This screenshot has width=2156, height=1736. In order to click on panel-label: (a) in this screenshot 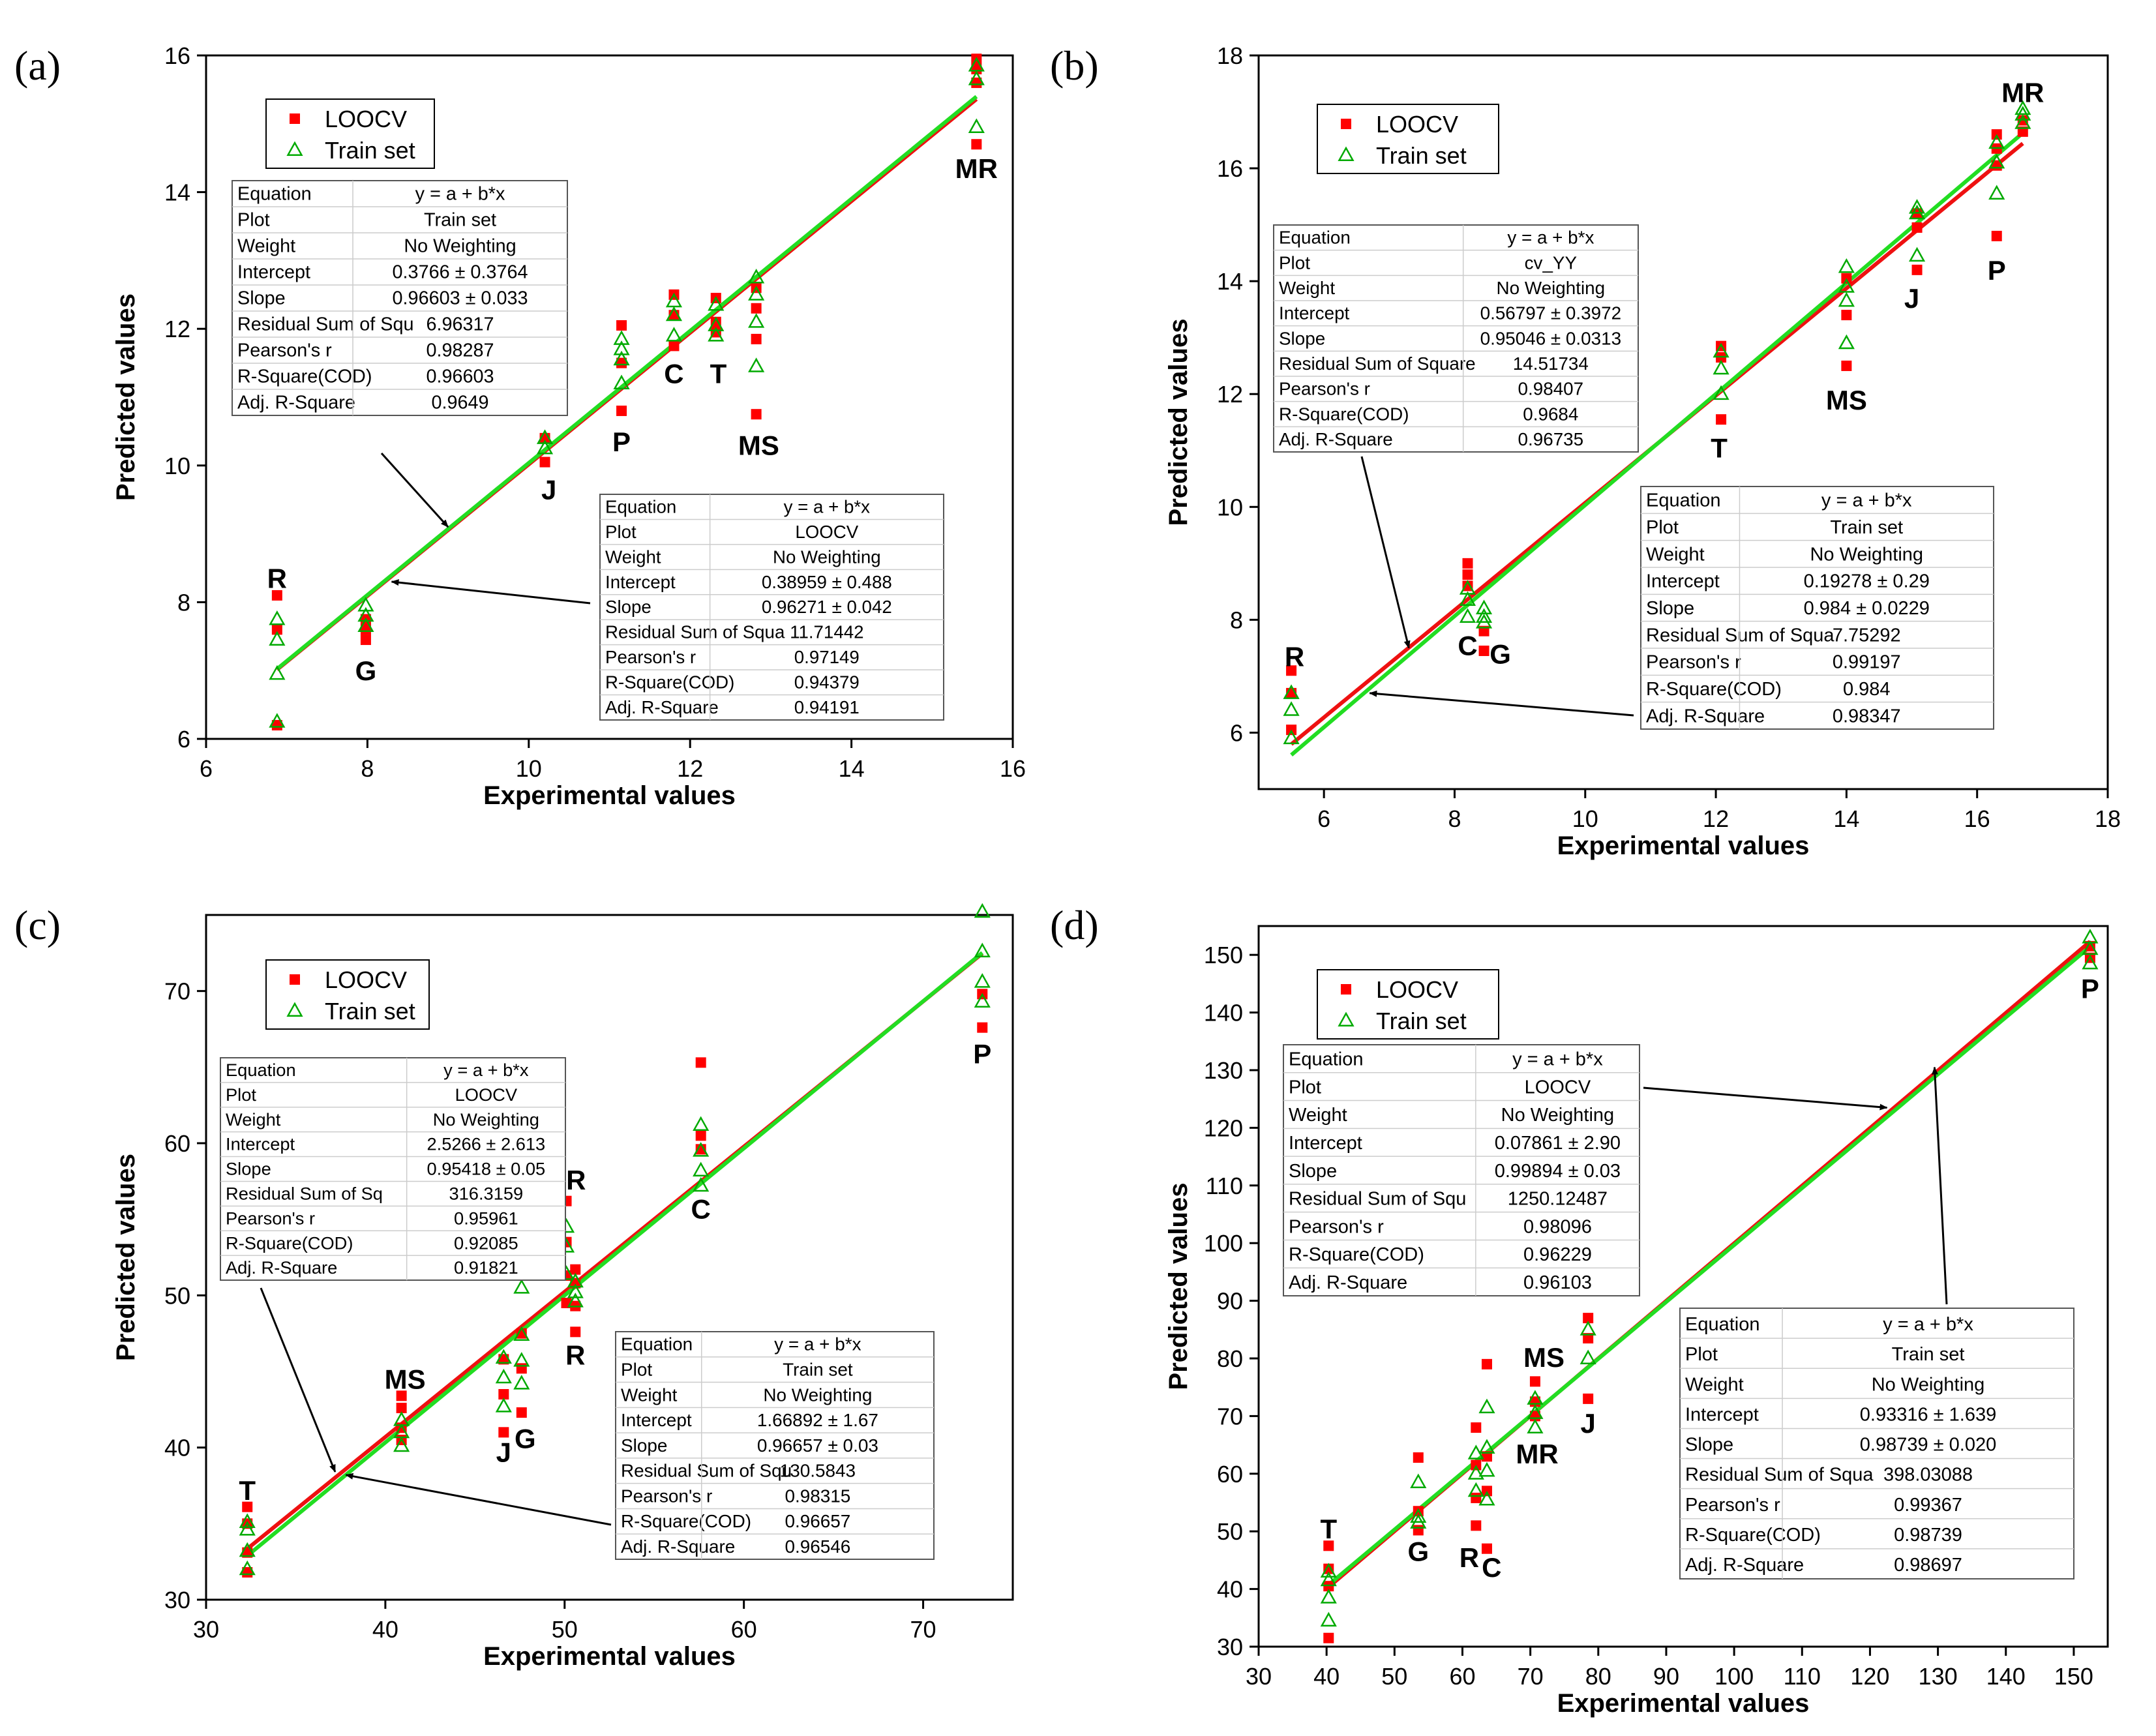, I will do `click(37, 65)`.